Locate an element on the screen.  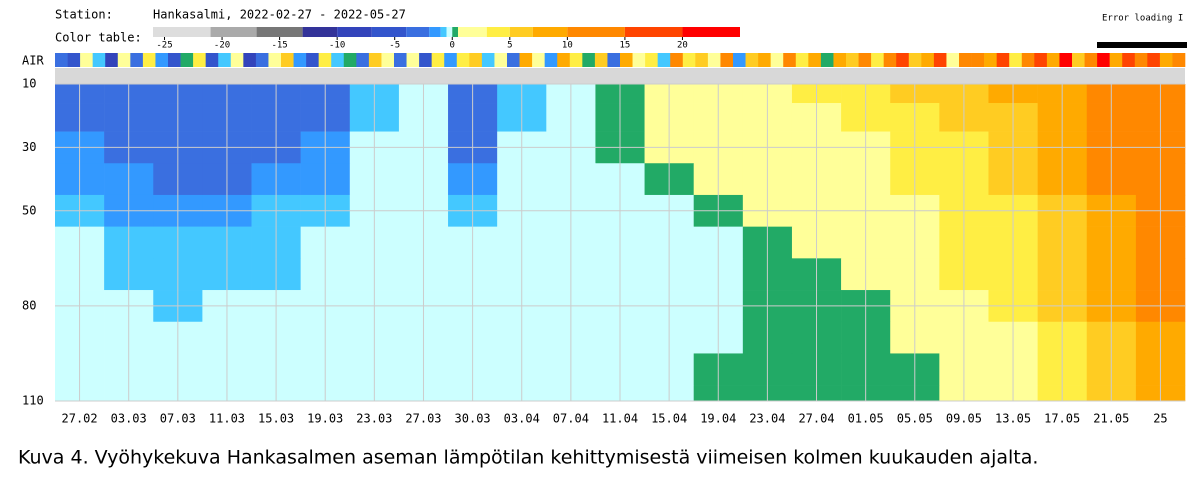
x-tick-label: 17.05 is located at coordinates (1062, 419).